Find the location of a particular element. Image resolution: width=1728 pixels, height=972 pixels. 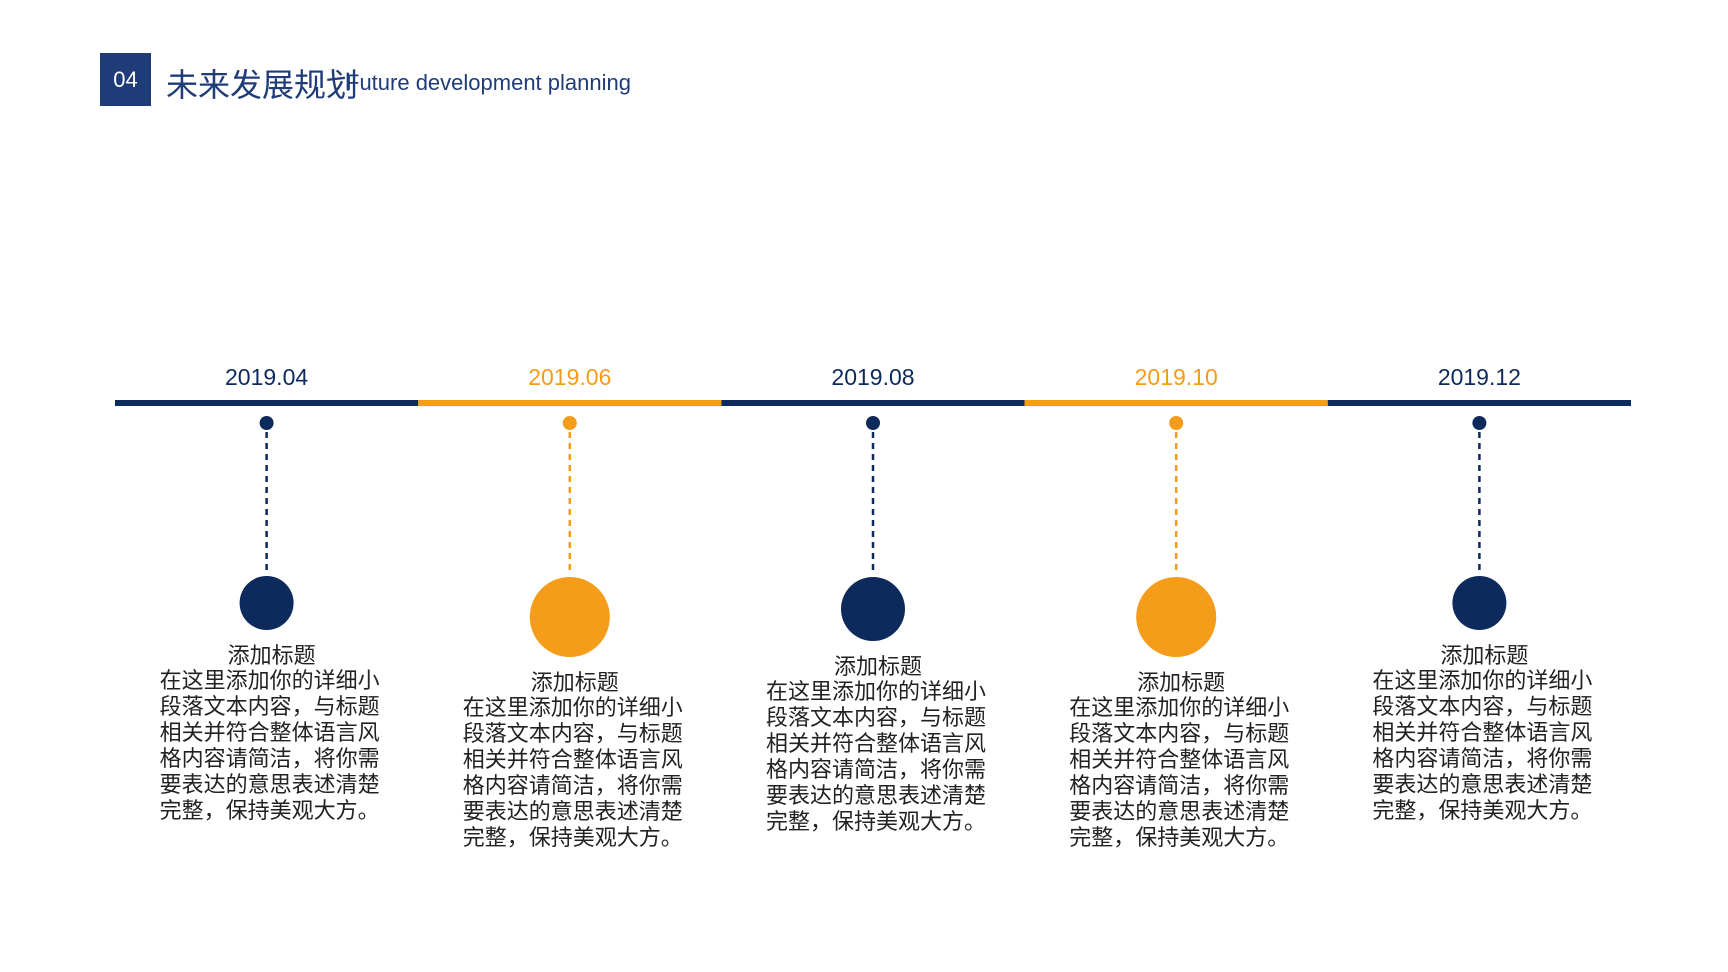

timeline-date: 2019.08 is located at coordinates (873, 377).